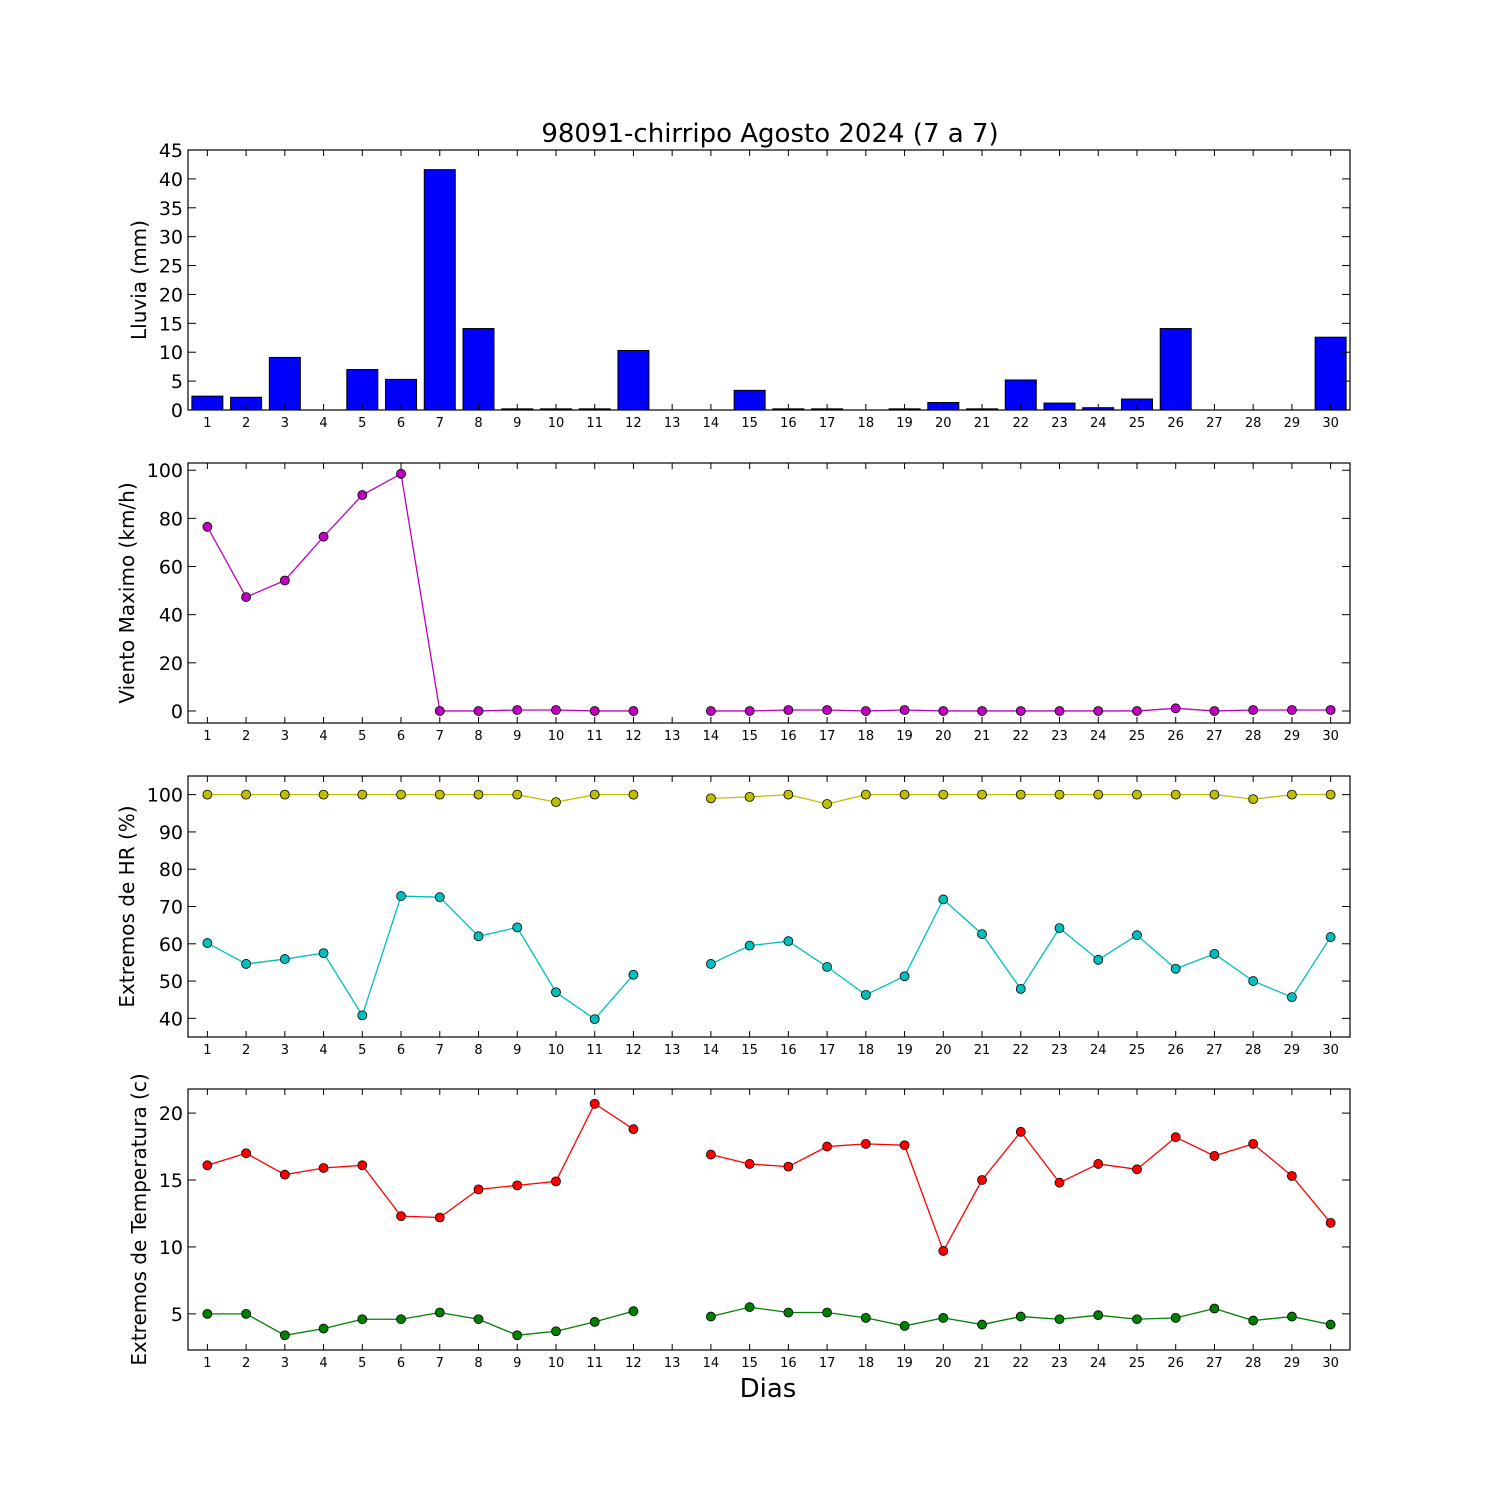 The height and width of the screenshot is (1500, 1500). I want to click on ytick-label-viento: 100, so click(165, 471).